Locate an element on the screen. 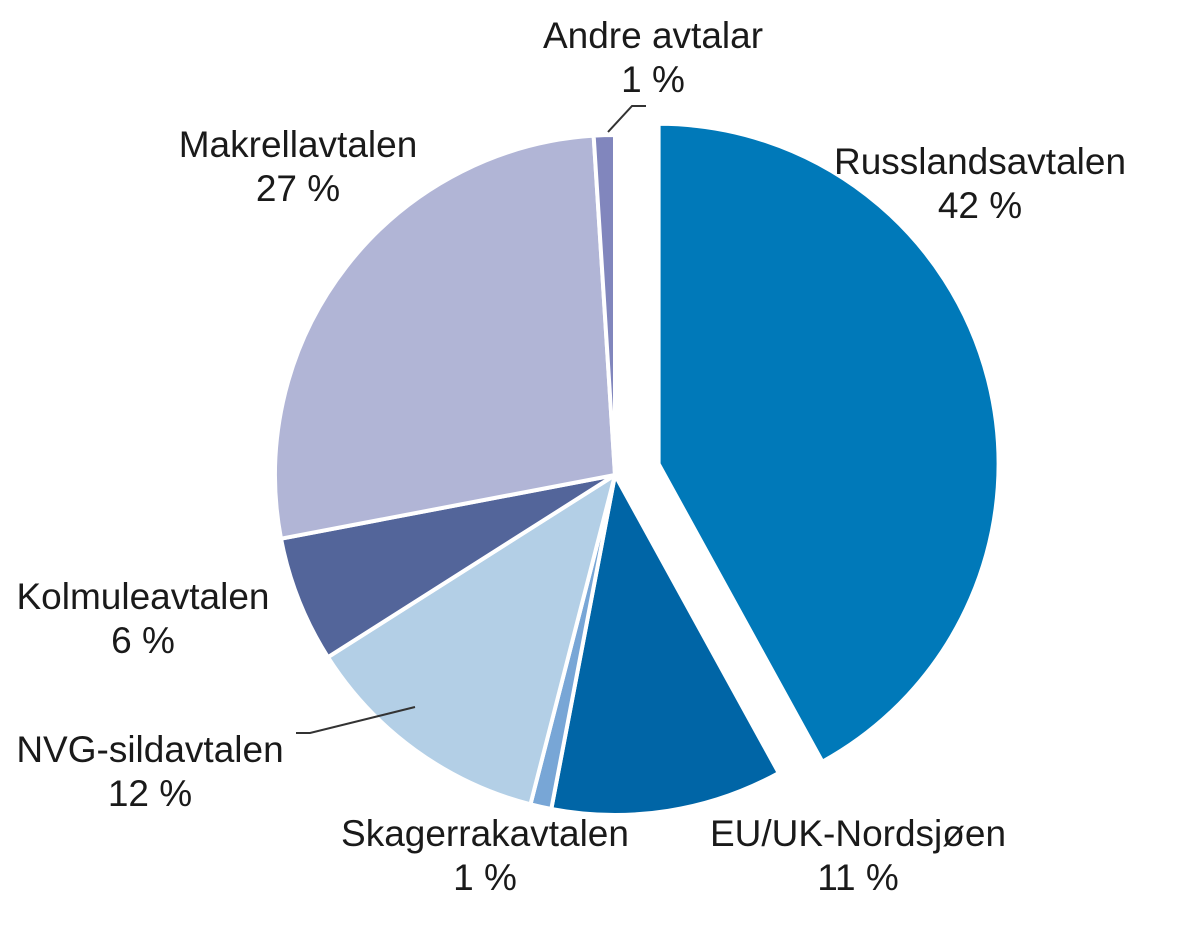 The width and height of the screenshot is (1200, 928). label-russland: Russlandsavtalen 42 % is located at coordinates (980, 184).